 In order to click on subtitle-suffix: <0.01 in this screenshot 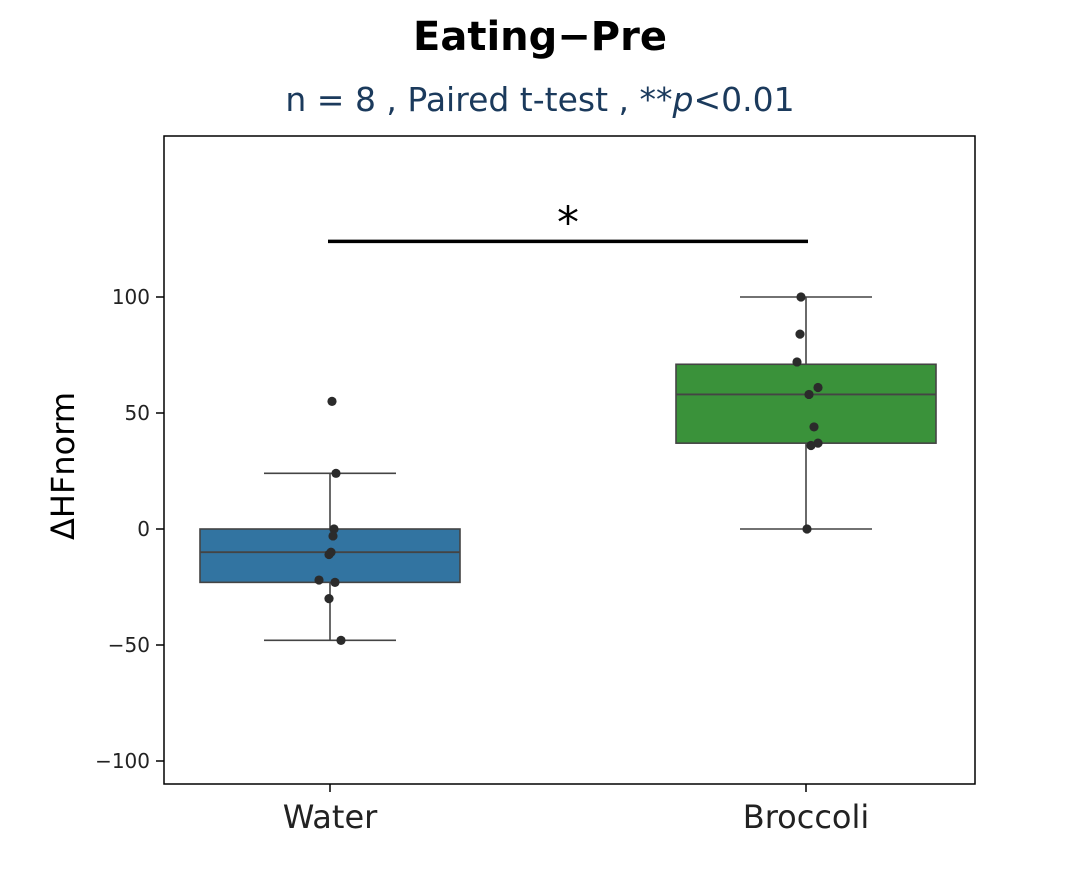, I will do `click(744, 99)`.